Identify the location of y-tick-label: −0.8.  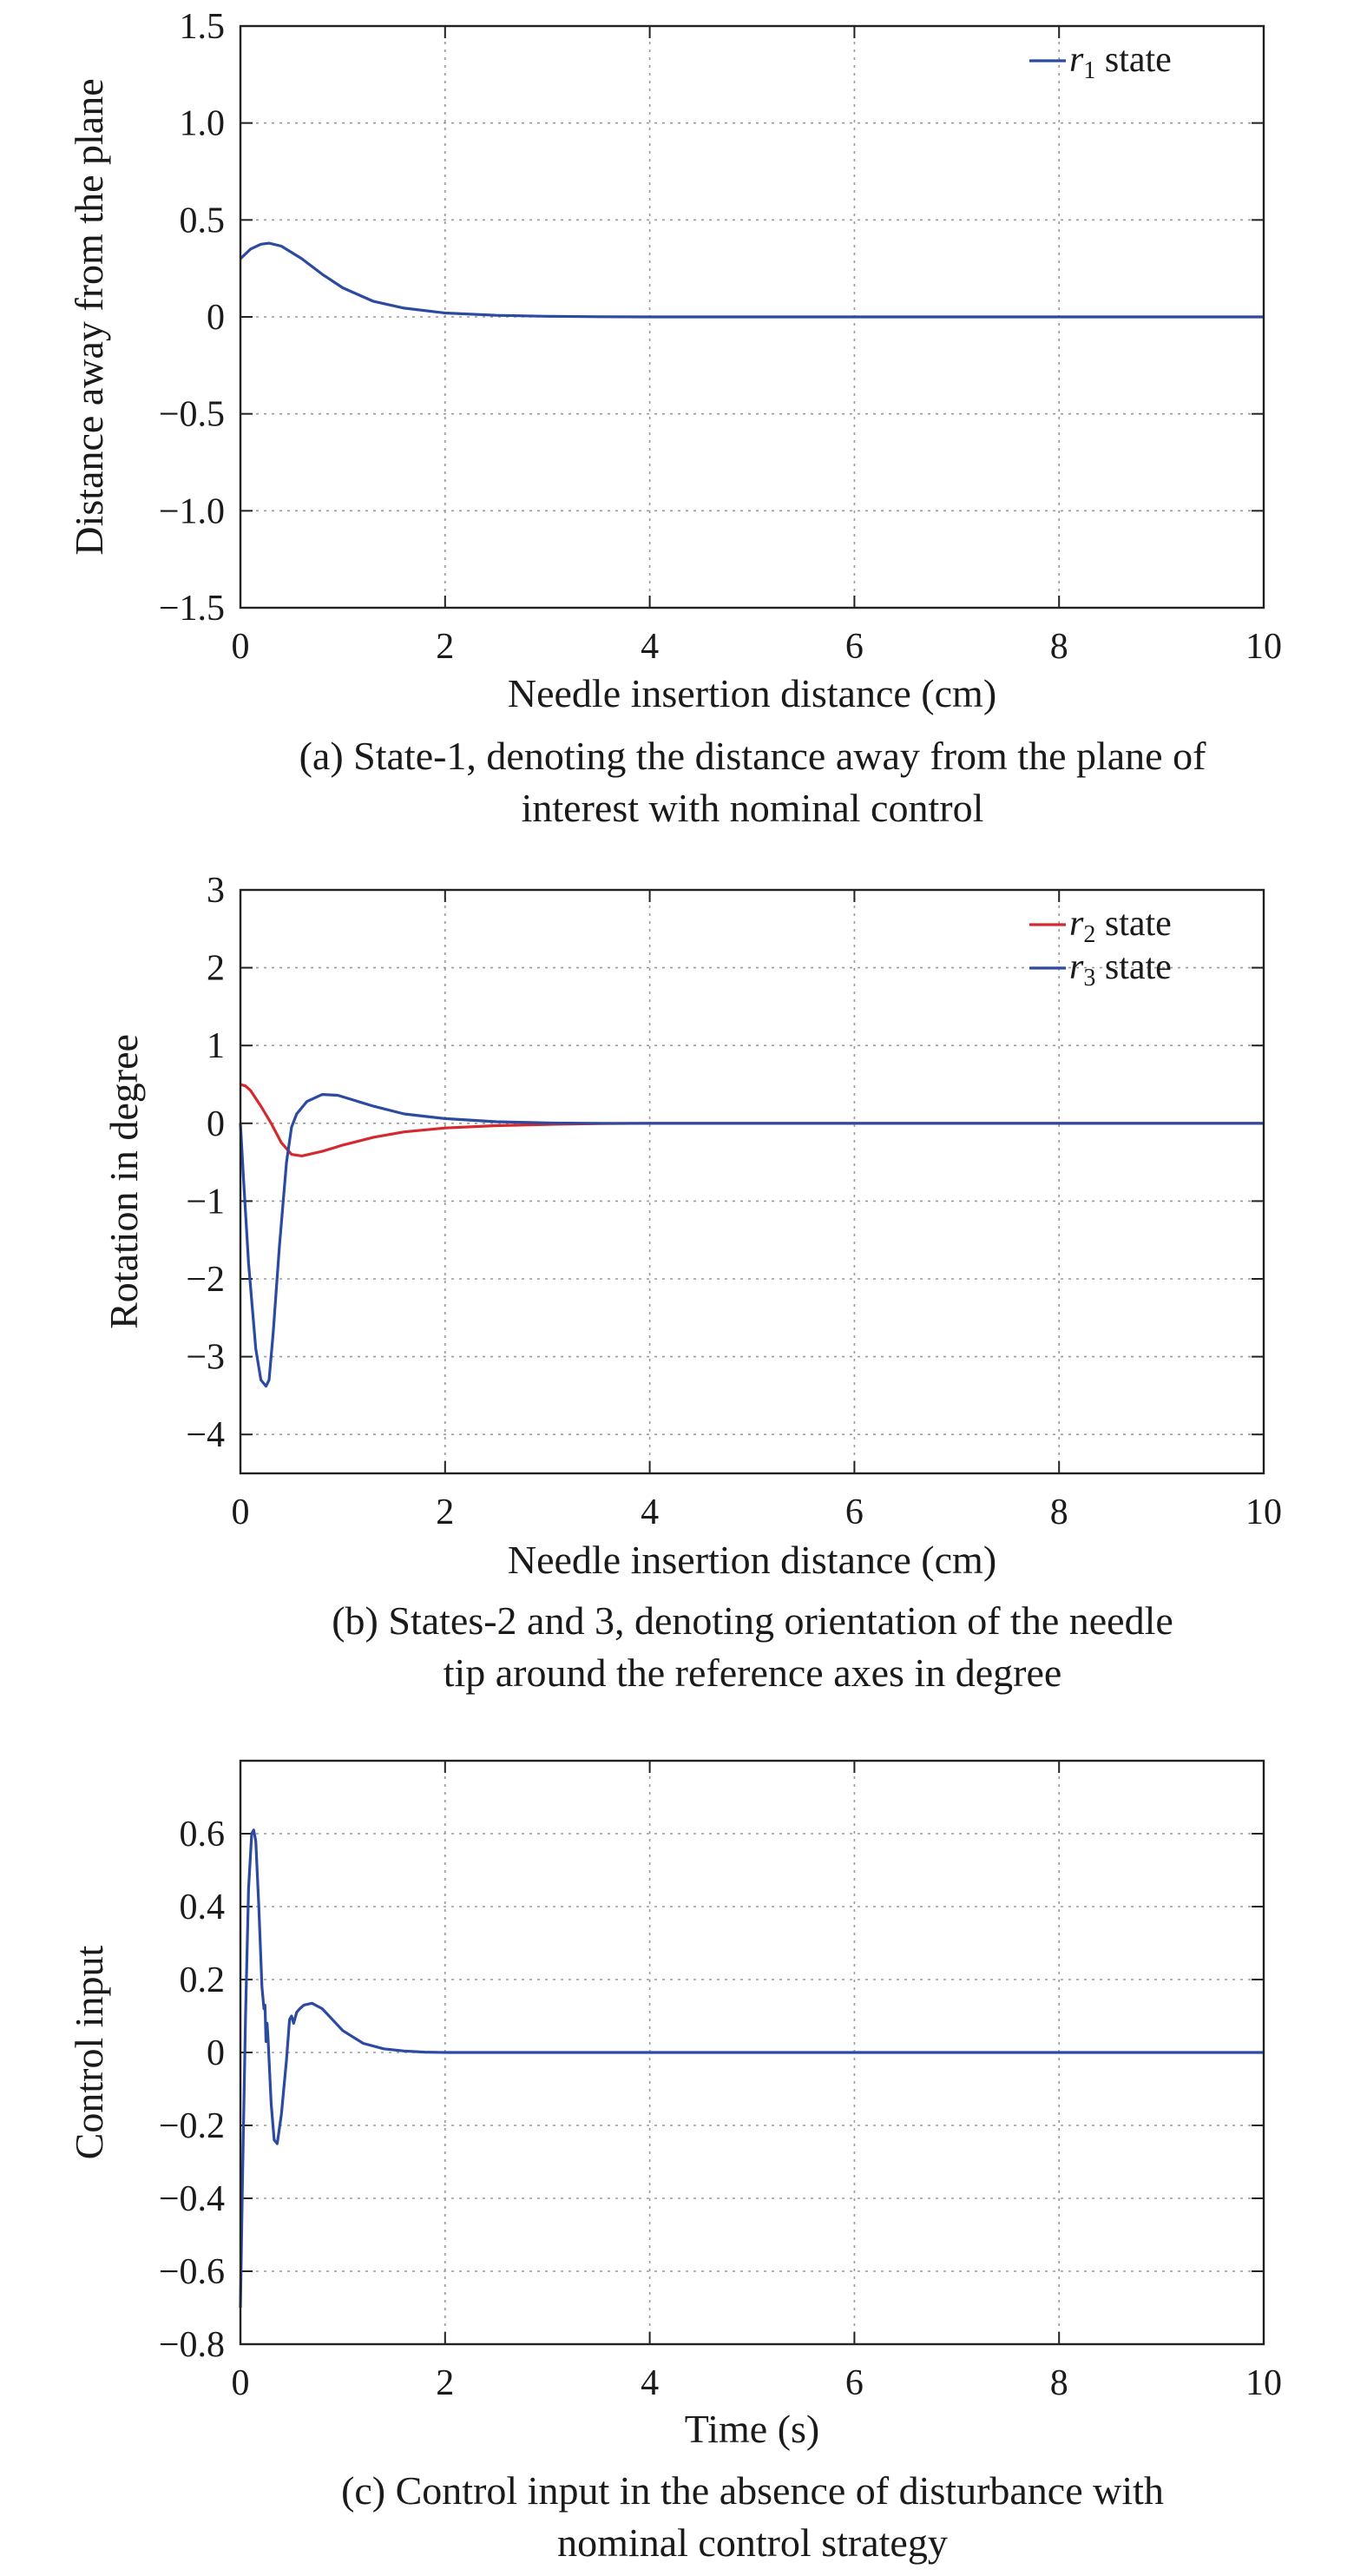
(192, 2345).